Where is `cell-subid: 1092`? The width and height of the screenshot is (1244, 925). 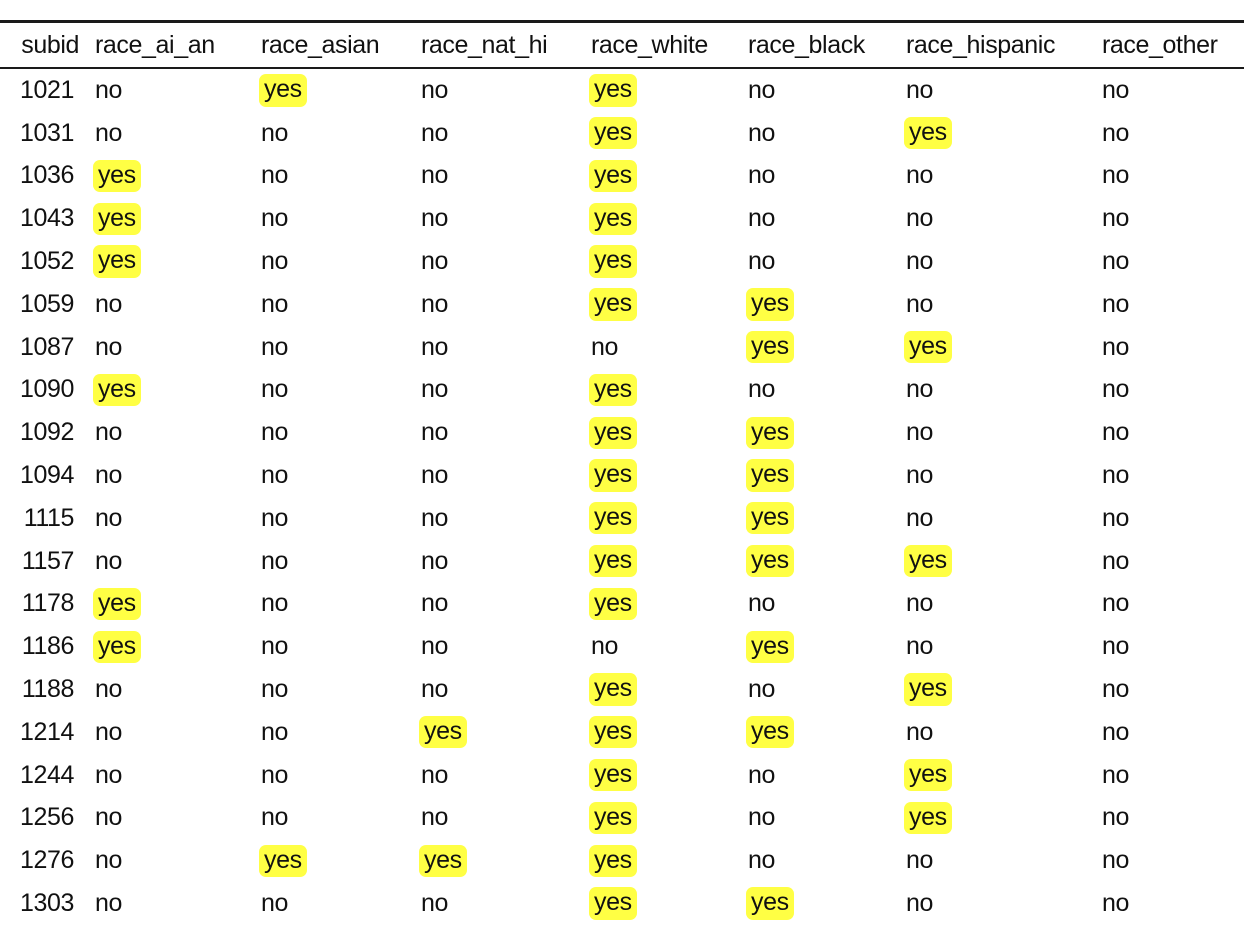 cell-subid: 1092 is located at coordinates (46, 432).